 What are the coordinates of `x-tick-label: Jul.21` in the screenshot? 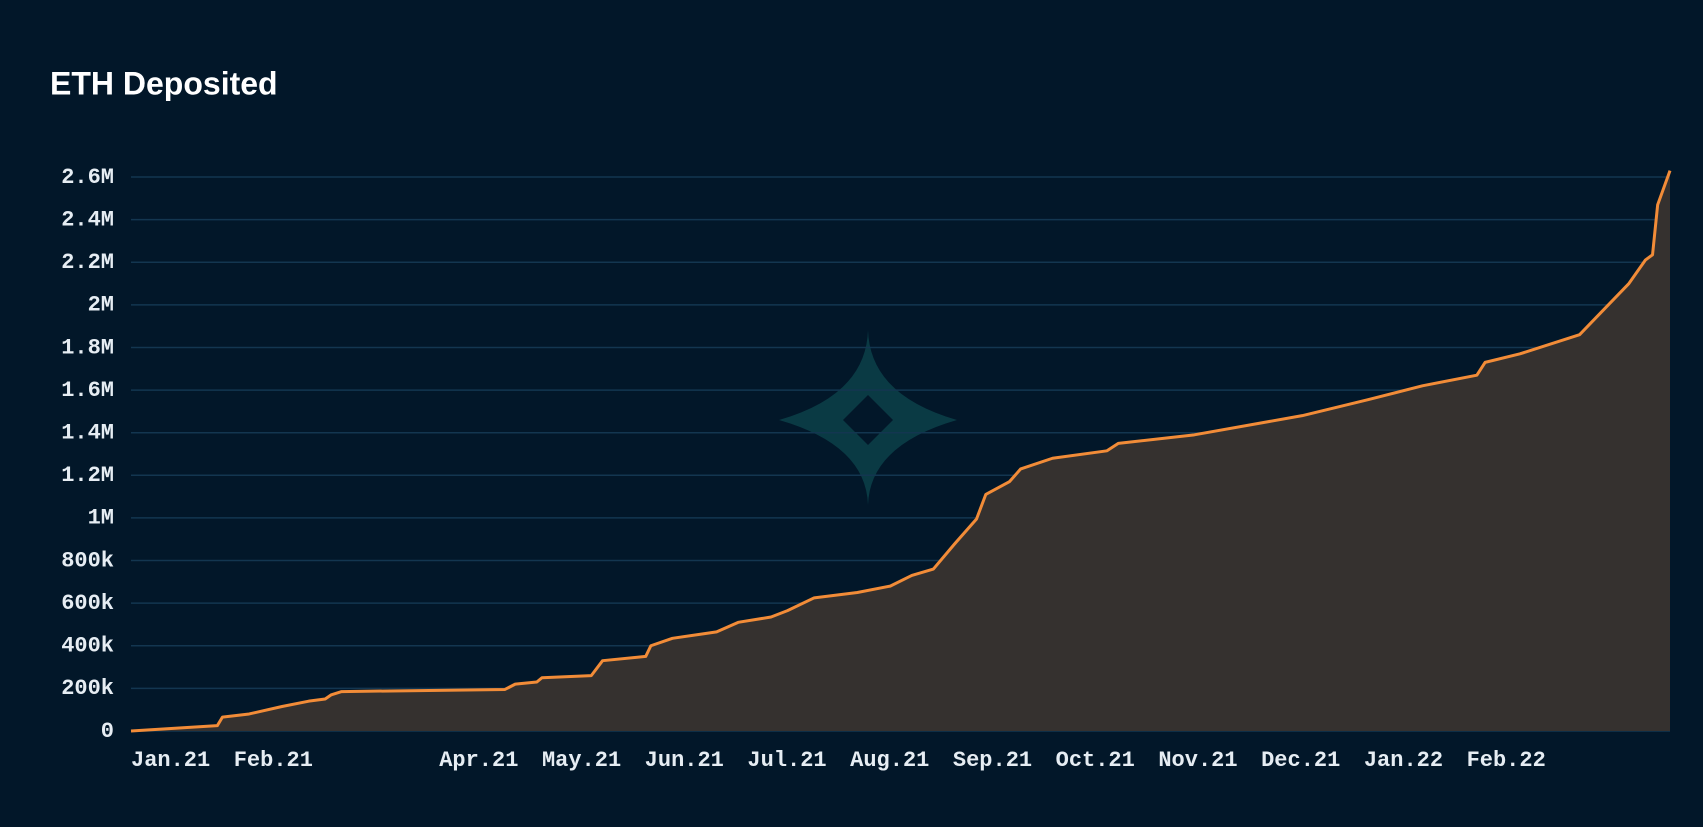 It's located at (786, 760).